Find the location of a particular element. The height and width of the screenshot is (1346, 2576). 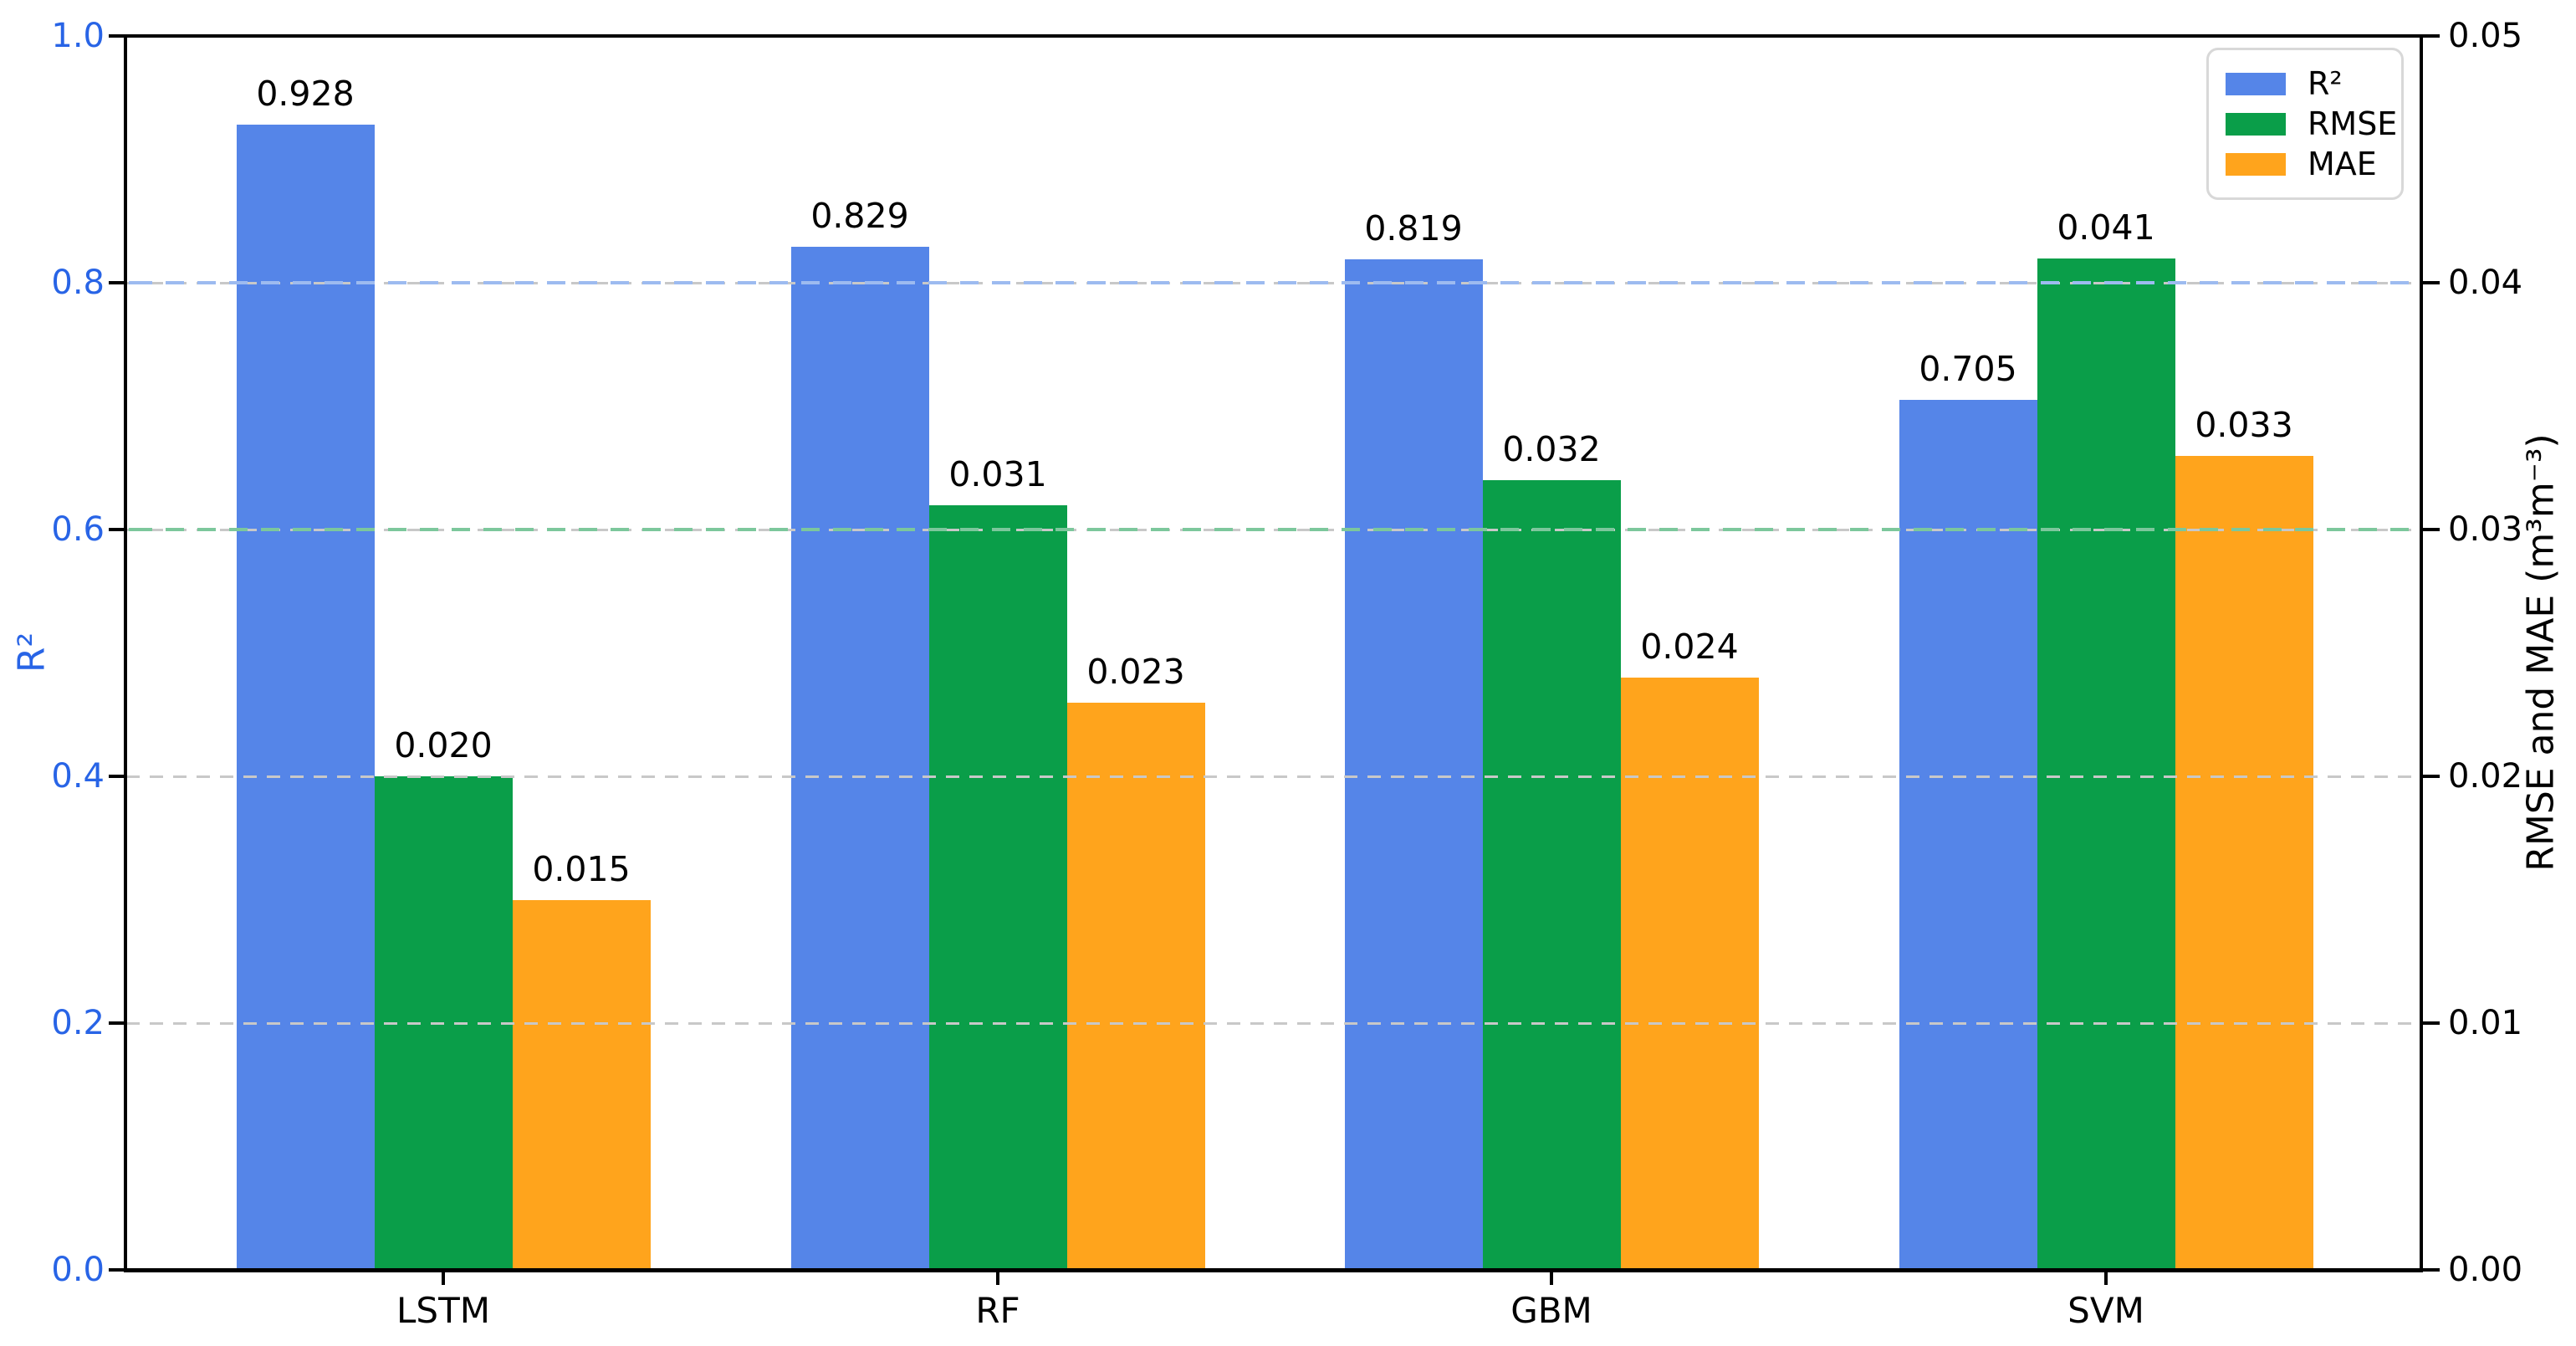

bar-r-svm is located at coordinates (1968, 835).